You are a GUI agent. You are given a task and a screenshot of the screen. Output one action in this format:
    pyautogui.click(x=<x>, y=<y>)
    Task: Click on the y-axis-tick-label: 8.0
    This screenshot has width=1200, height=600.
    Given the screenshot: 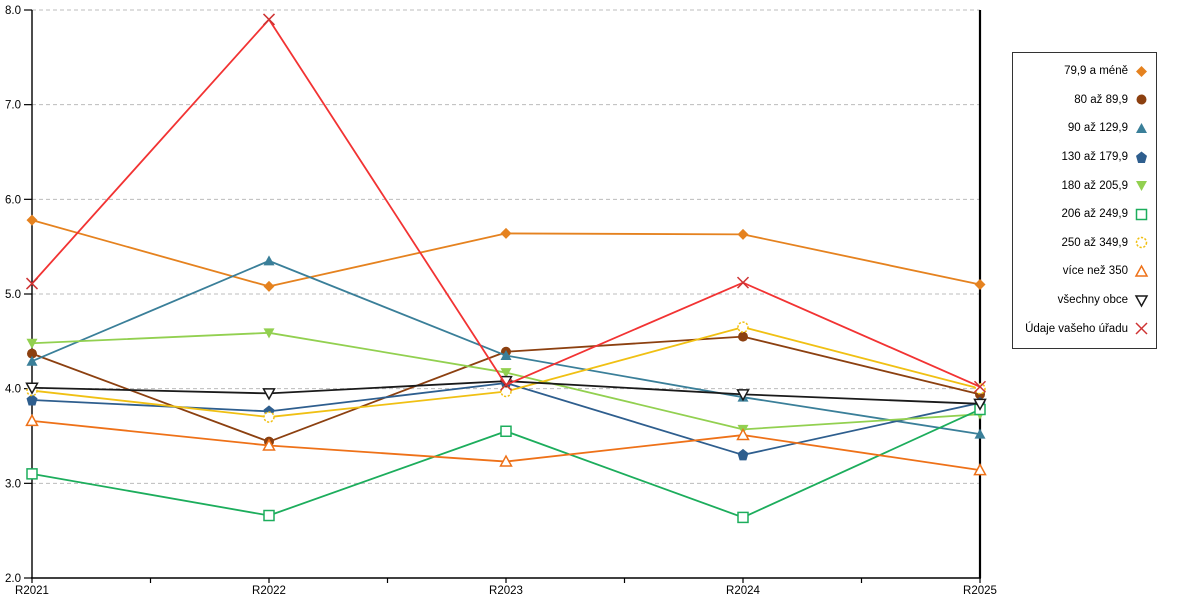 What is the action you would take?
    pyautogui.click(x=13, y=11)
    